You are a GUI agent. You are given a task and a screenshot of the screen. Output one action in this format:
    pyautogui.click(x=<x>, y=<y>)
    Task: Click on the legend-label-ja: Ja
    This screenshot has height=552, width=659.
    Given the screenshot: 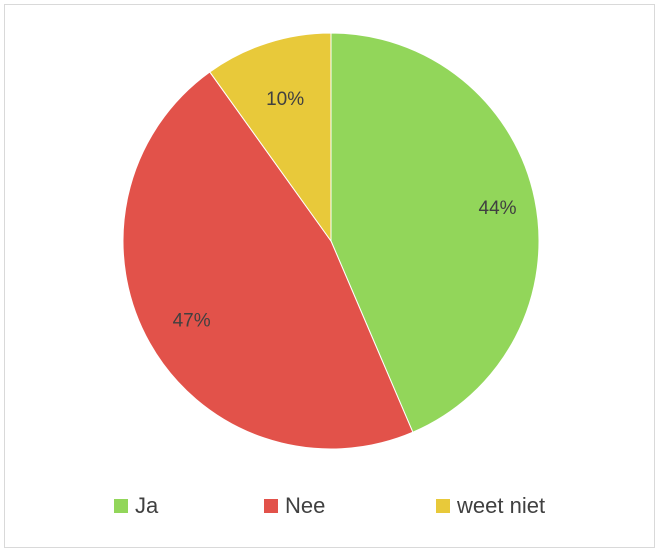 What is the action you would take?
    pyautogui.click(x=147, y=505)
    